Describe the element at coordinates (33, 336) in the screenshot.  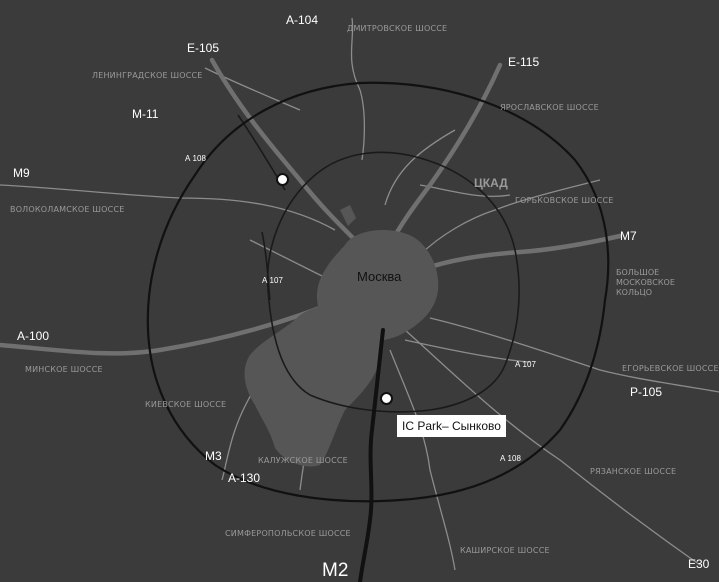
I see `label-a100: А-100` at that location.